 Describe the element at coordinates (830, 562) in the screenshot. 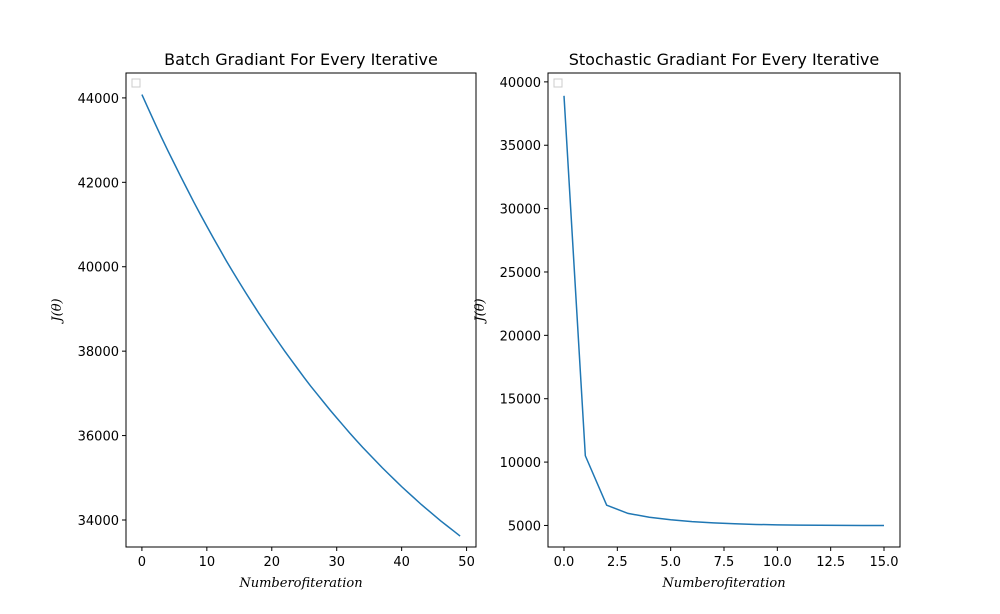

I see `x-tick-label: 12.5` at that location.